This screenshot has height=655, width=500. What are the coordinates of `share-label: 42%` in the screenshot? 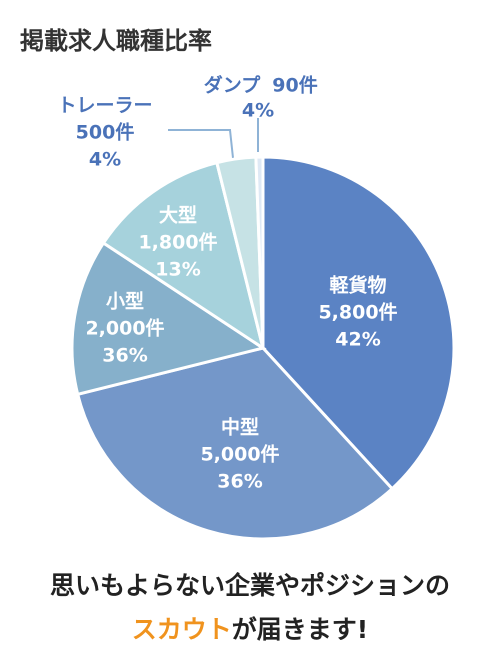 It's located at (357, 340).